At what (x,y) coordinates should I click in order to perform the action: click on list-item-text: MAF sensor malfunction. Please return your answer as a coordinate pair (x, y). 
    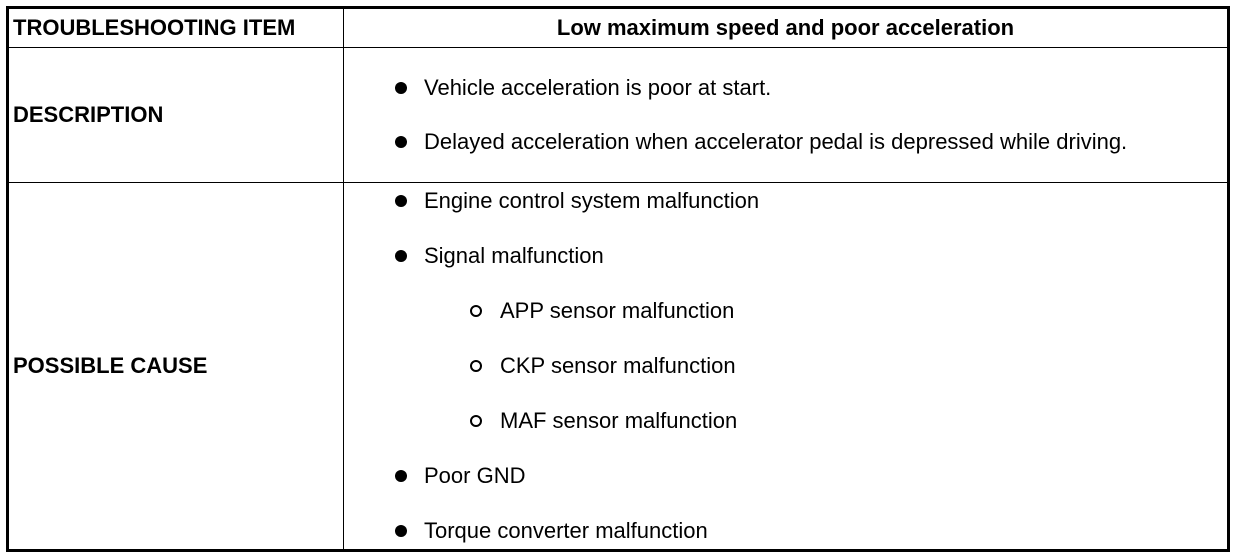
    Looking at the image, I should click on (619, 421).